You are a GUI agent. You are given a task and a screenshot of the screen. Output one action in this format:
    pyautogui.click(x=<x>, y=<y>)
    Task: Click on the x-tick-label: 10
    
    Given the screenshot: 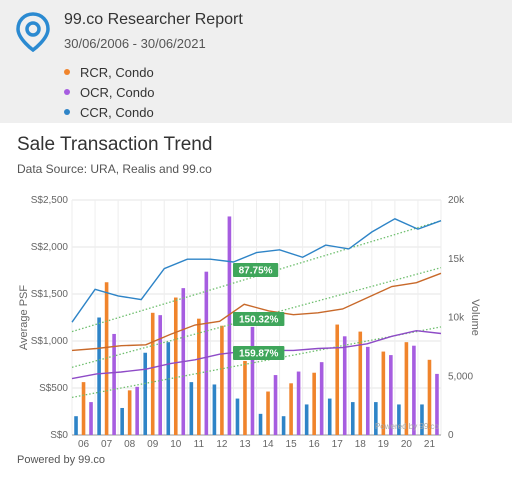 What is the action you would take?
    pyautogui.click(x=176, y=444)
    